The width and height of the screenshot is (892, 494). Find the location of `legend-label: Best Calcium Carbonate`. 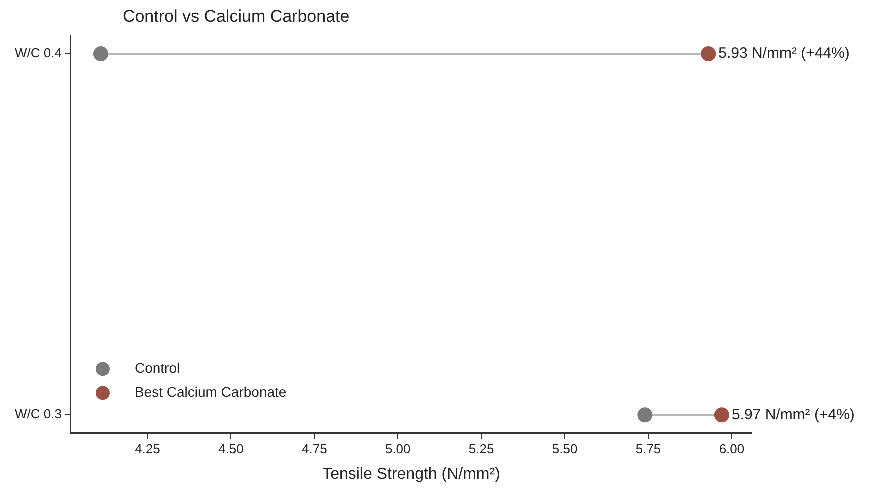

legend-label: Best Calcium Carbonate is located at coordinates (210, 392).